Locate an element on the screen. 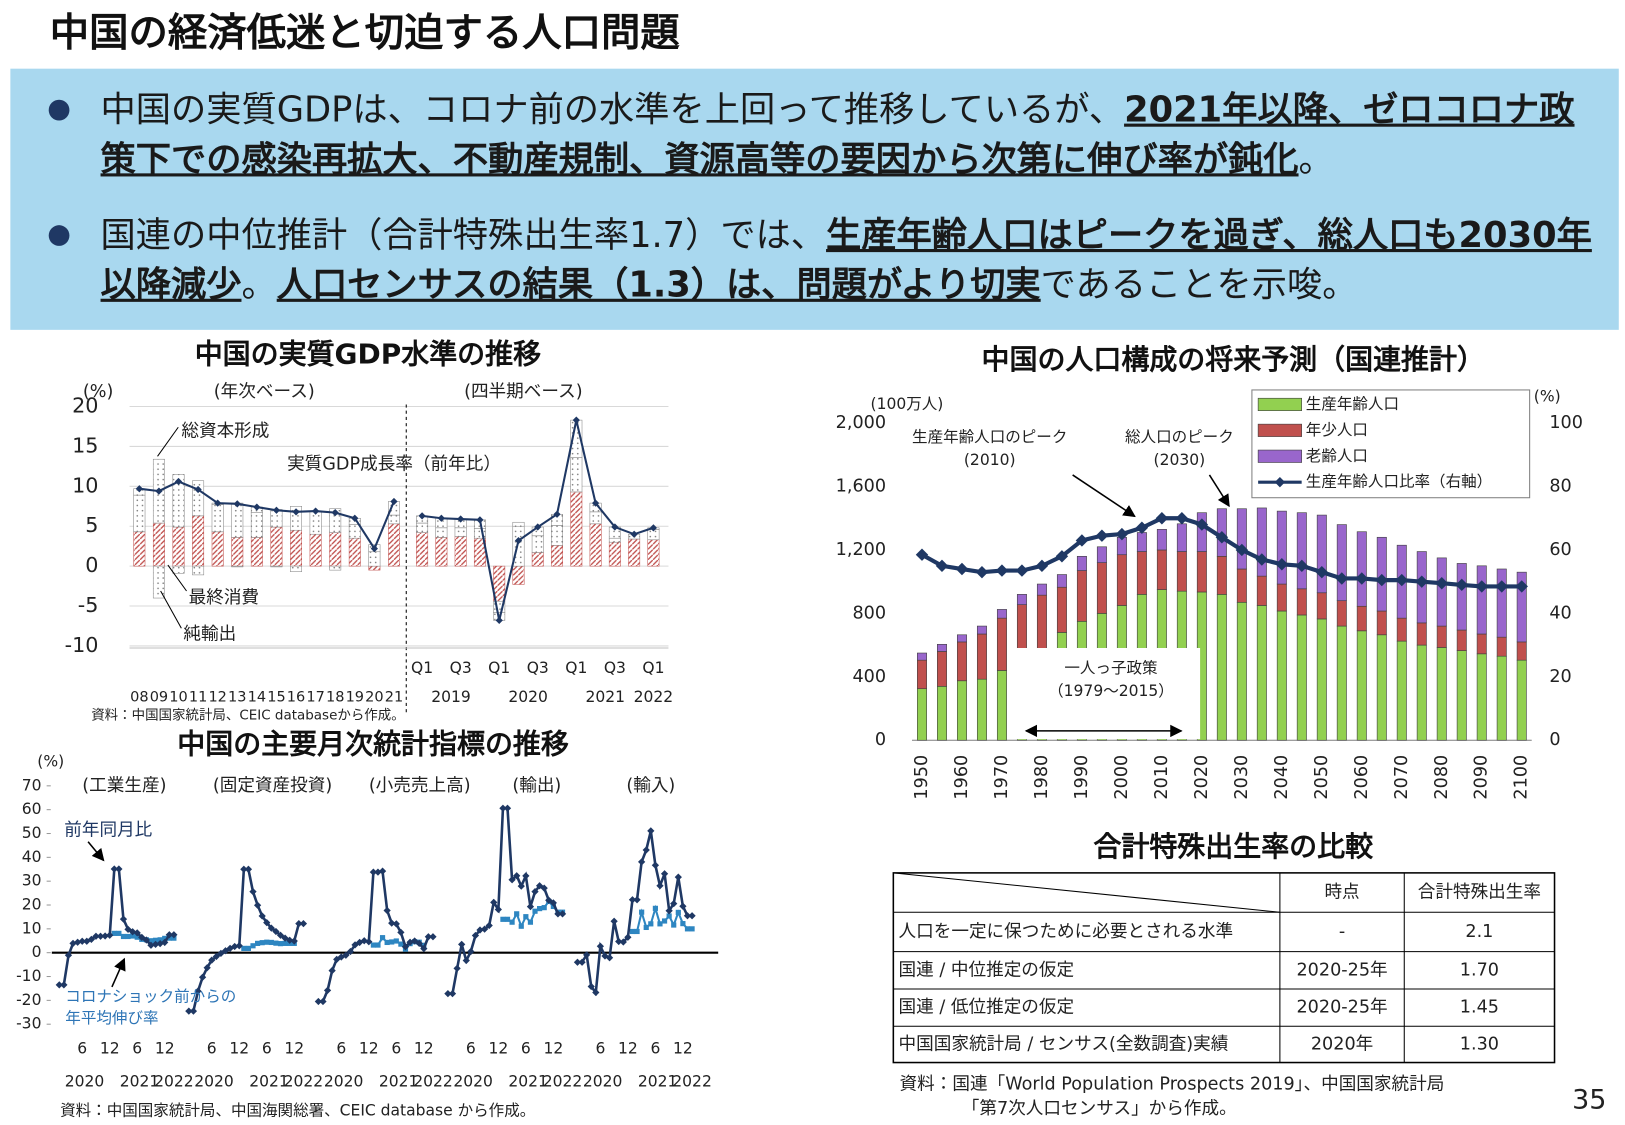  y2-tick-label: 0 is located at coordinates (1554, 740).